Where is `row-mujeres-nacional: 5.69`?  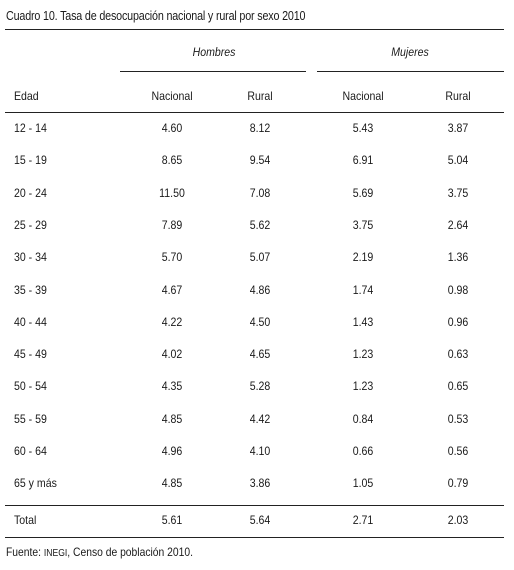
row-mujeres-nacional: 5.69 is located at coordinates (363, 193).